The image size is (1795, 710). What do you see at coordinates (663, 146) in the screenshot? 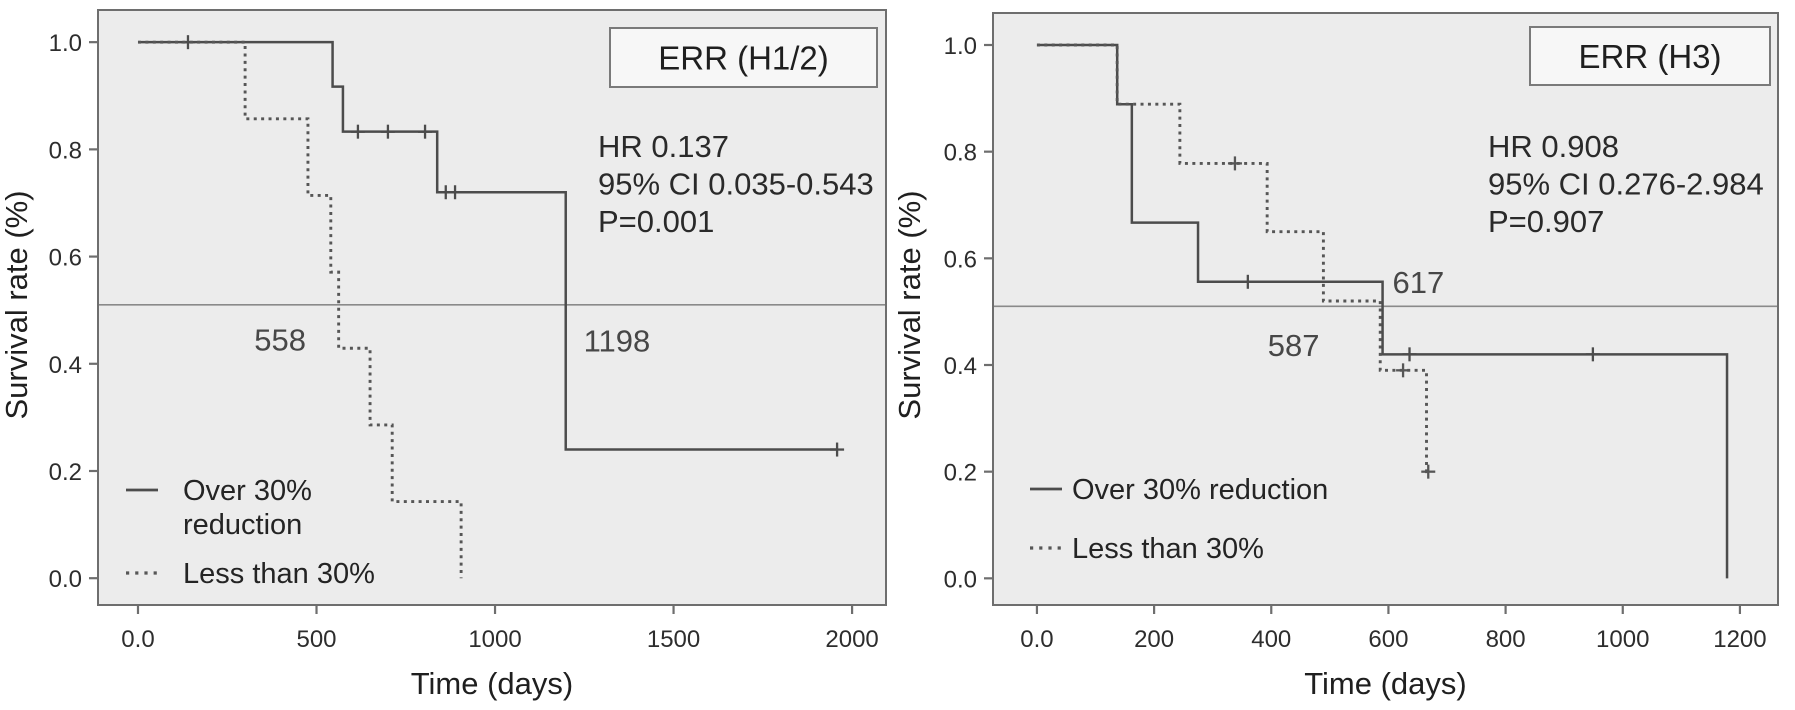
I see `stats-line: HR 0.137` at bounding box center [663, 146].